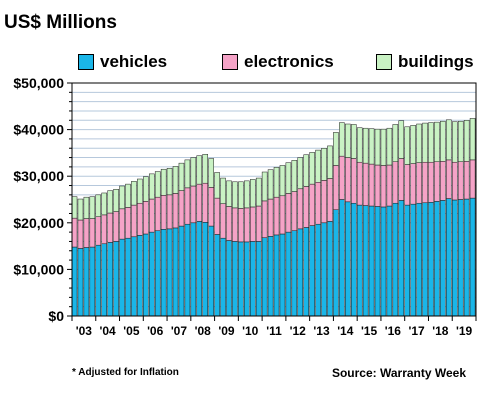  I want to click on y-tick-label: $40,000, so click(38, 130).